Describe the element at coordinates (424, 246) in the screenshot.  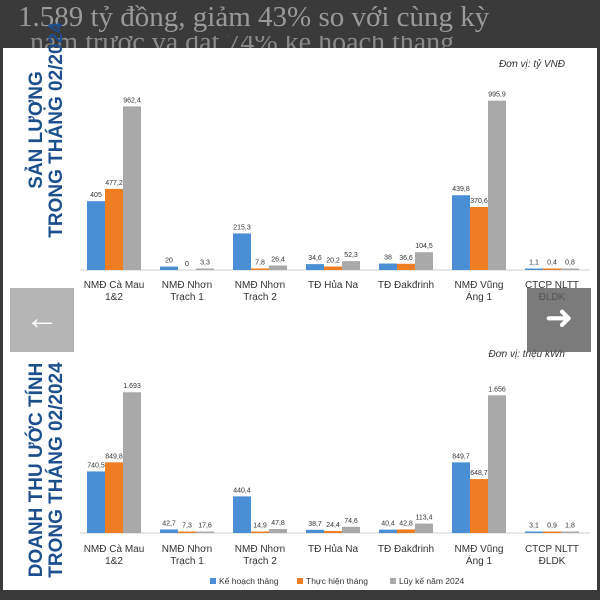
I see `data-label: 104,5` at that location.